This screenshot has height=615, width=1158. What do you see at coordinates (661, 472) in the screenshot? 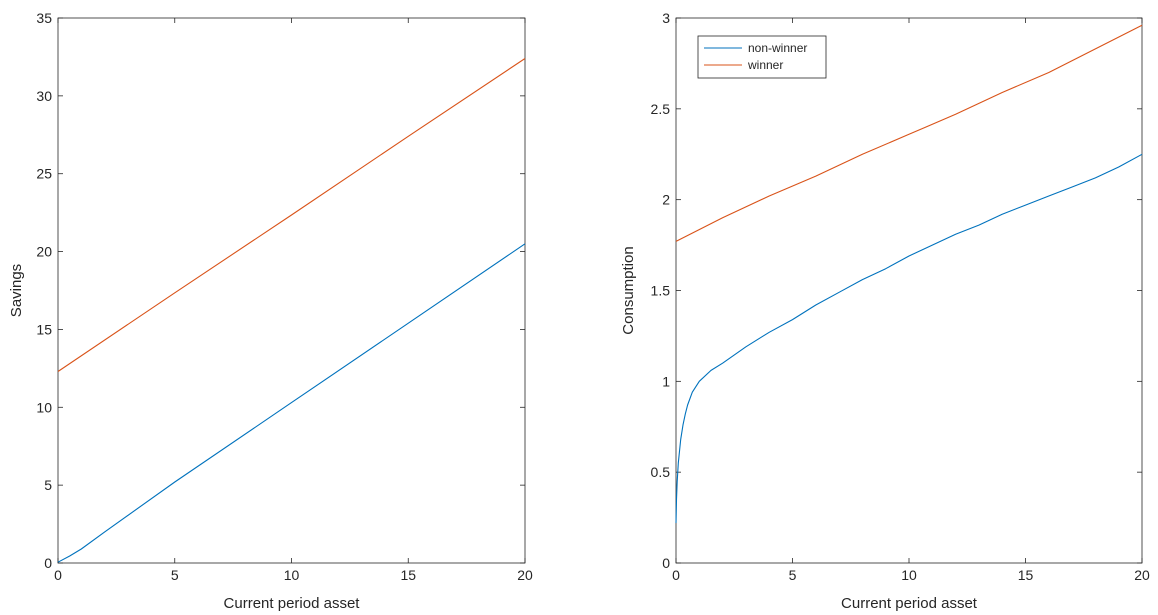
I see `consumption-ytick-label: 0.5` at bounding box center [661, 472].